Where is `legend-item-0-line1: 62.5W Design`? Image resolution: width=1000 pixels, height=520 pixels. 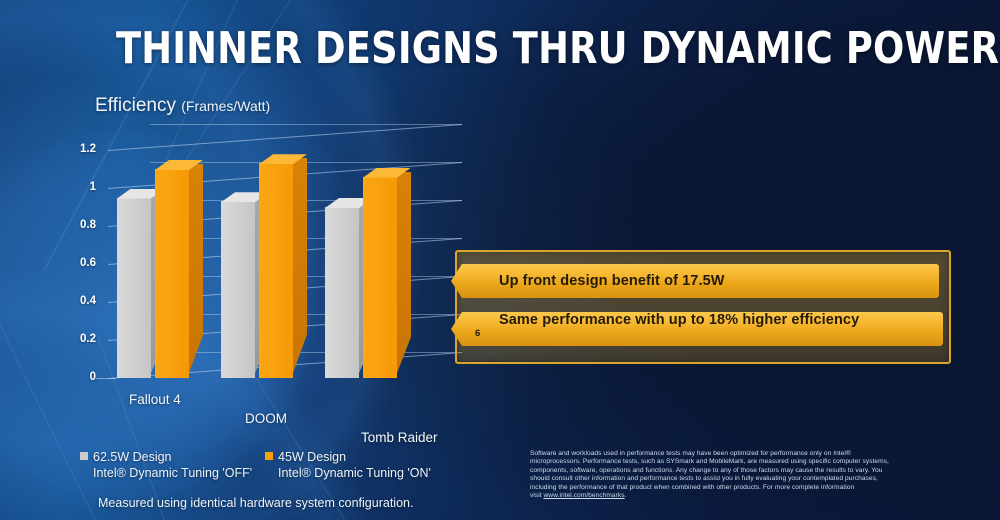 legend-item-0-line1: 62.5W Design is located at coordinates (132, 457).